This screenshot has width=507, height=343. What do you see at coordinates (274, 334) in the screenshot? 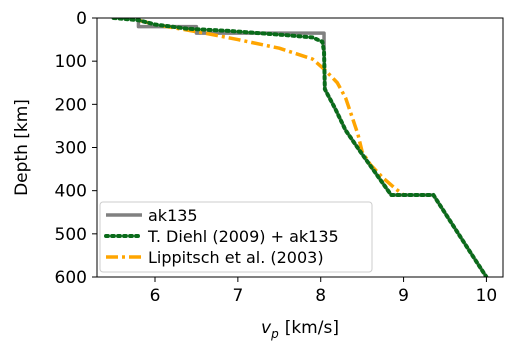
I see `x-axis-label-subscript: p` at bounding box center [274, 334].